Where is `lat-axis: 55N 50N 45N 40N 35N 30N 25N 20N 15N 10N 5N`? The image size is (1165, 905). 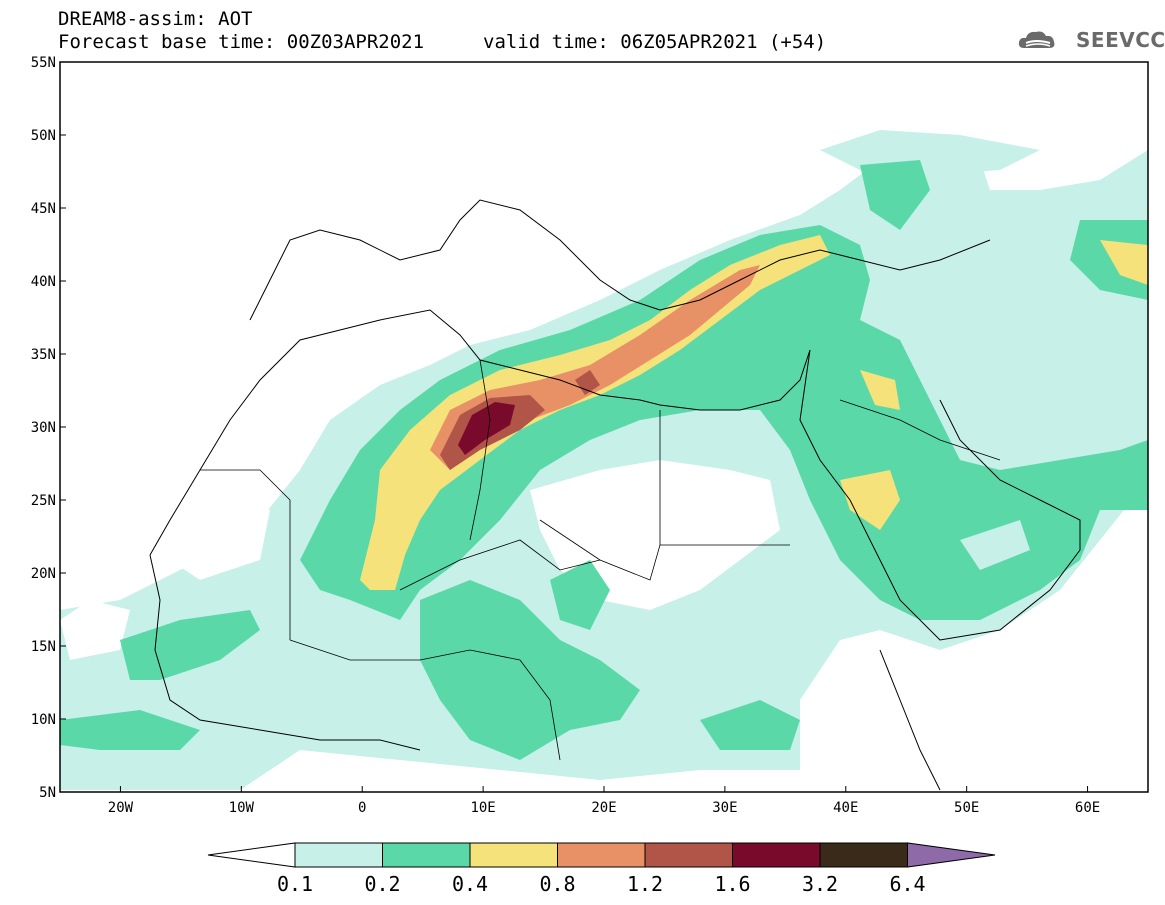 lat-axis: 55N 50N 45N 40N 35N 30N 25N 20N 15N 10N 5N is located at coordinates (48, 428).